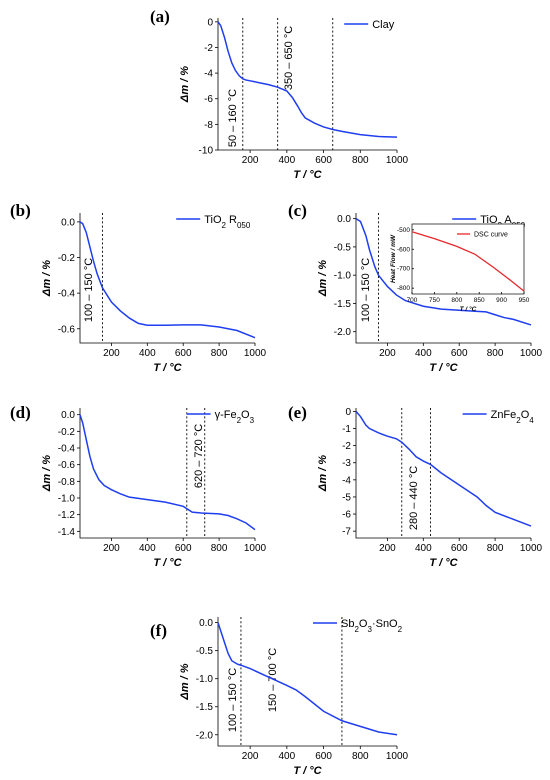 Image resolution: width=550 pixels, height=780 pixels. Describe the element at coordinates (346, 532) in the screenshot. I see `y-tick-label: -7` at that location.